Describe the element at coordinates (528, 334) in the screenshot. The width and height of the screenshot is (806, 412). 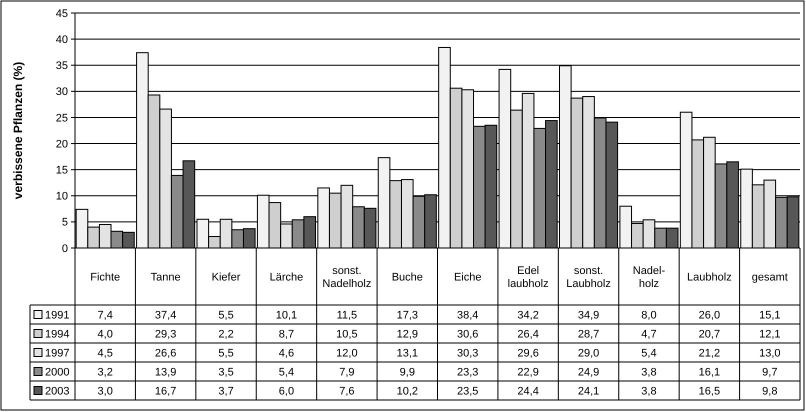
I see `data-label: 26,4` at that location.